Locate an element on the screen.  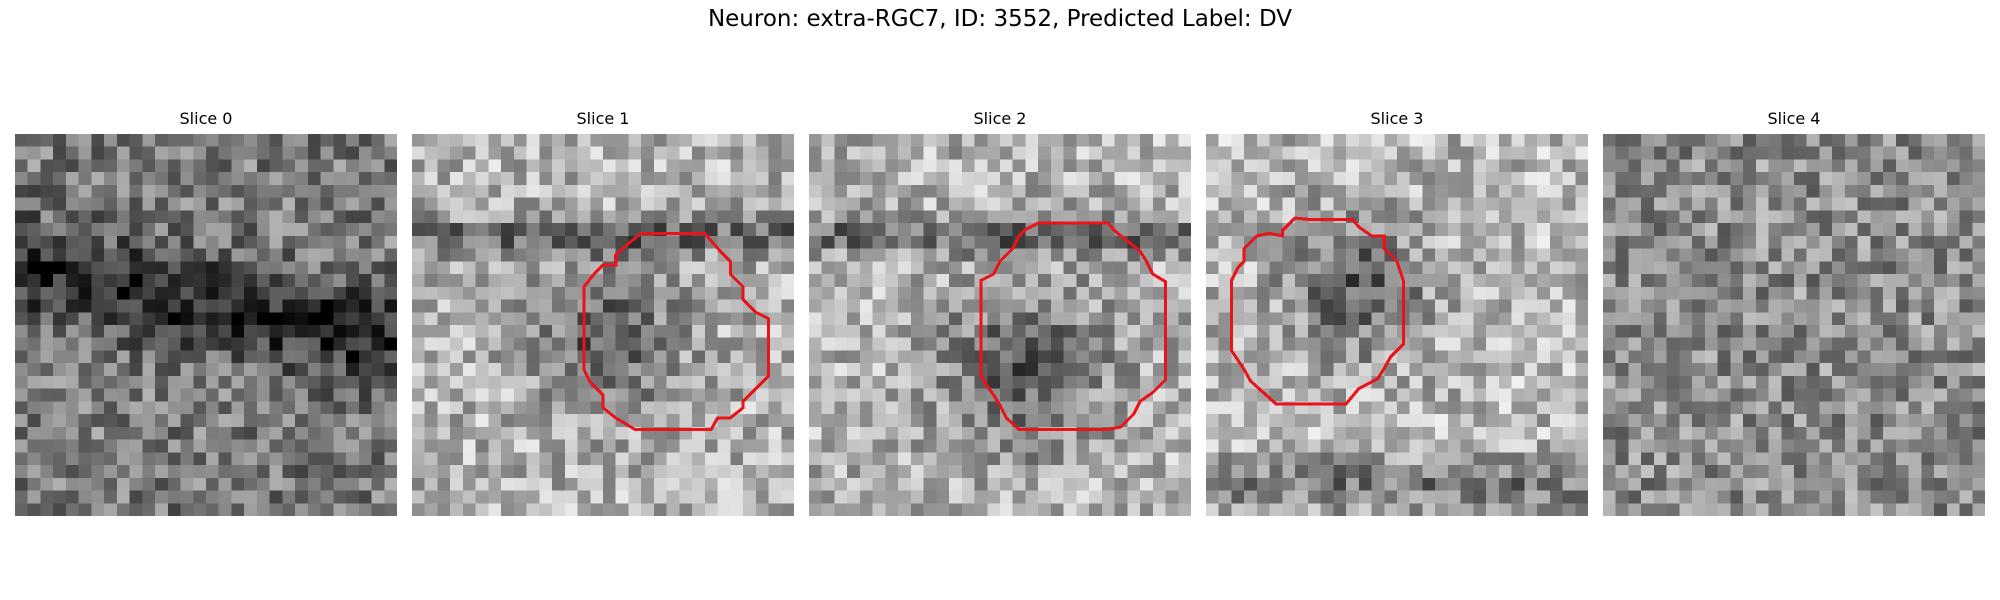
slice-panel-4: Slice 4 is located at coordinates (1794, 312).